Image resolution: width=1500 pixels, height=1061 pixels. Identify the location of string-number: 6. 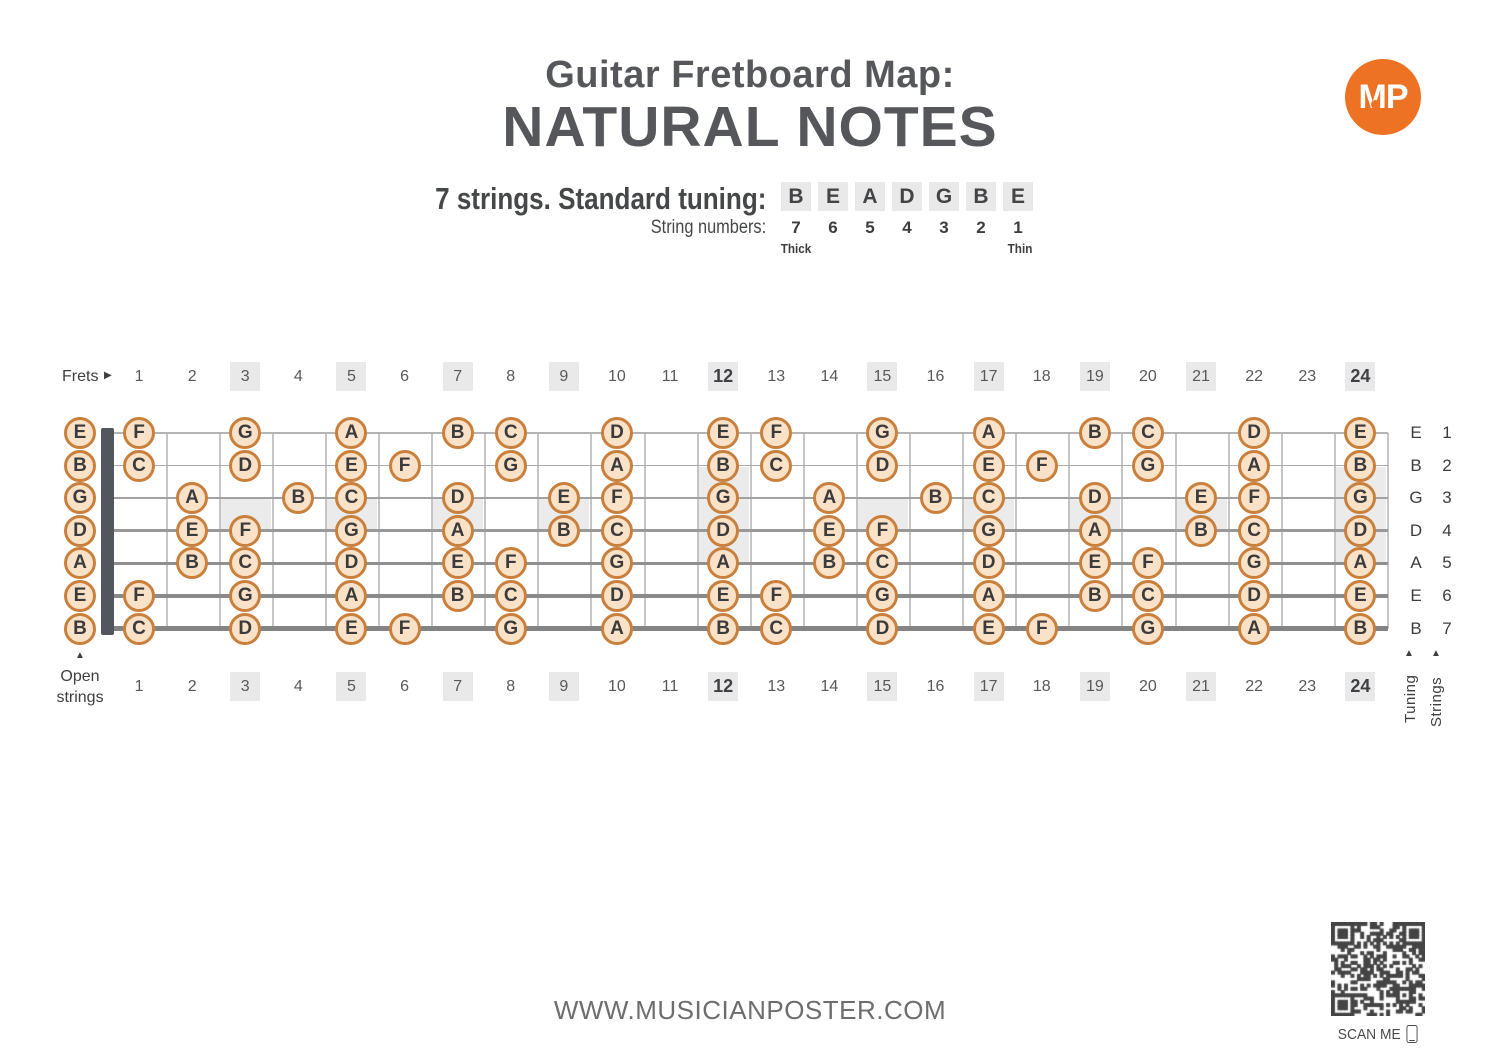
(1447, 595).